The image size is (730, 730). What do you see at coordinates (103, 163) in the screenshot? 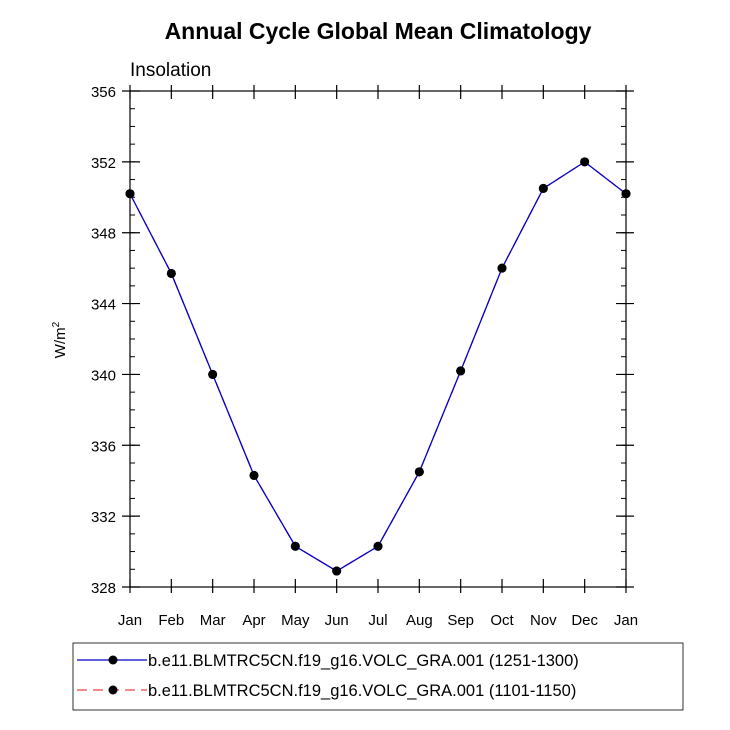
I see `y-tick-label: 352` at bounding box center [103, 163].